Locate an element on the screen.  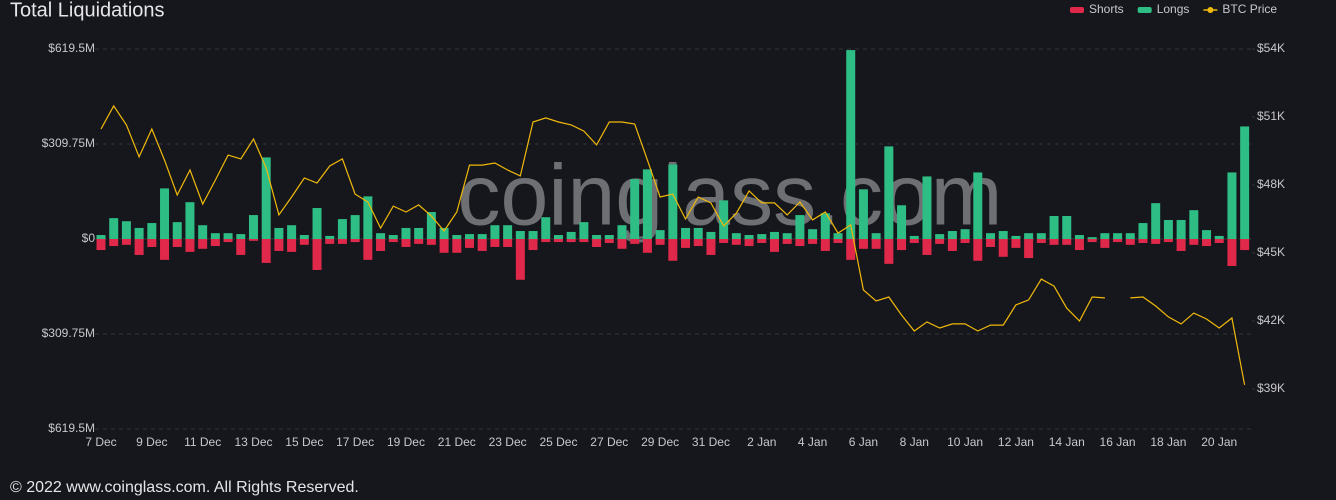
y2-tick-label: $51K is located at coordinates (1271, 116).